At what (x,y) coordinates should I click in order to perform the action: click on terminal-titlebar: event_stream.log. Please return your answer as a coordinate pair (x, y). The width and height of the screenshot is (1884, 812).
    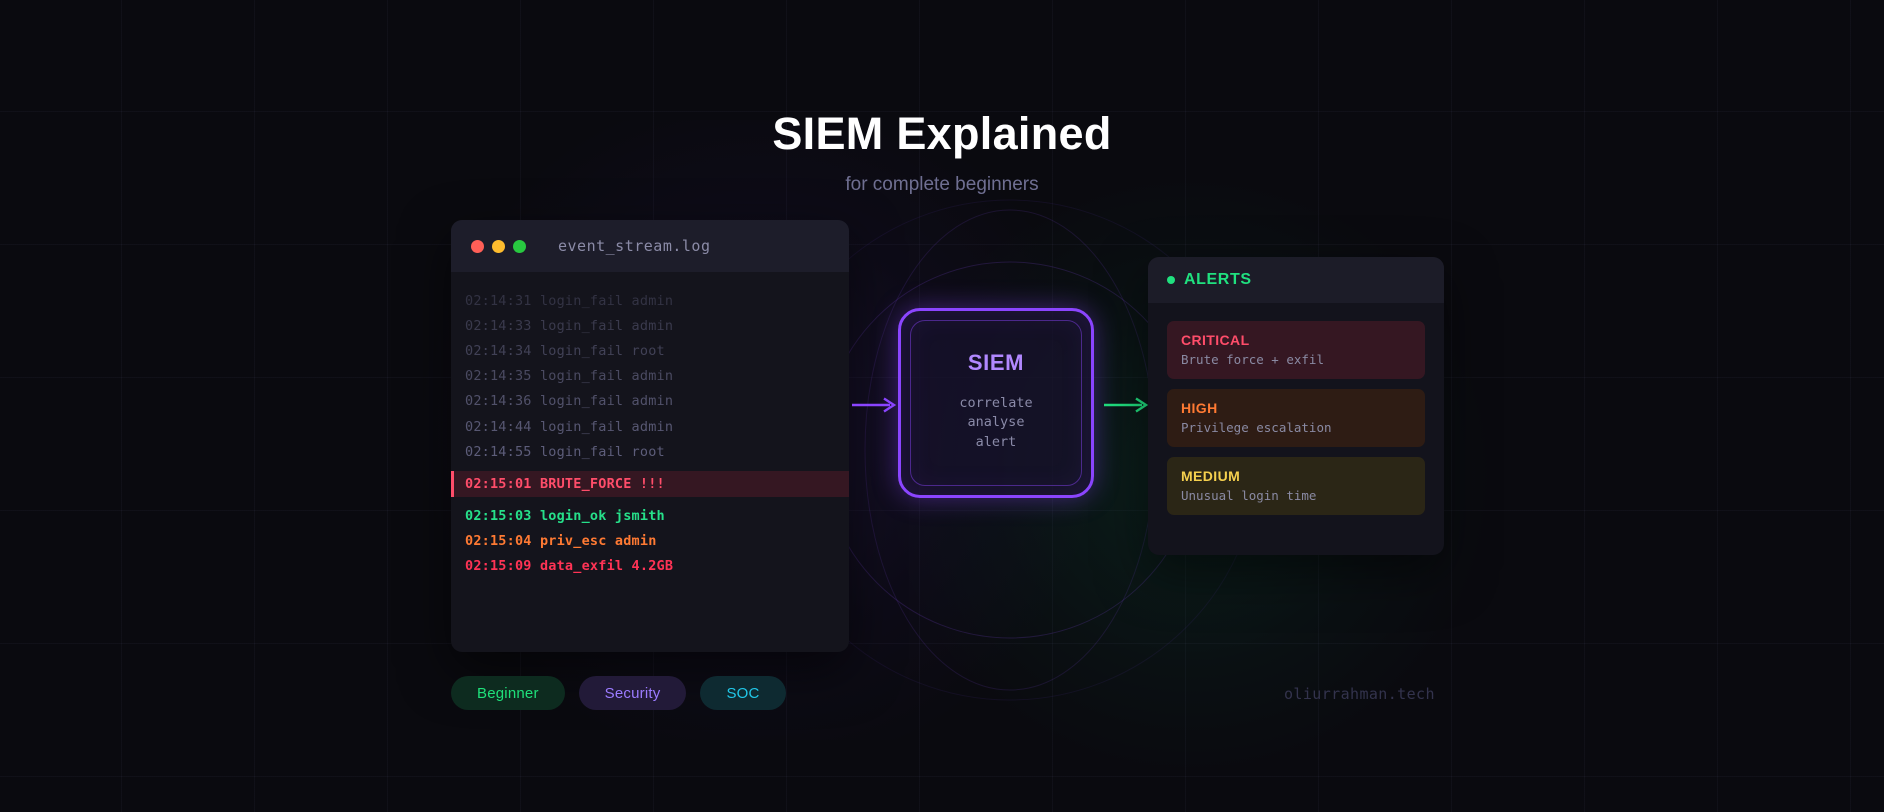
    Looking at the image, I should click on (650, 246).